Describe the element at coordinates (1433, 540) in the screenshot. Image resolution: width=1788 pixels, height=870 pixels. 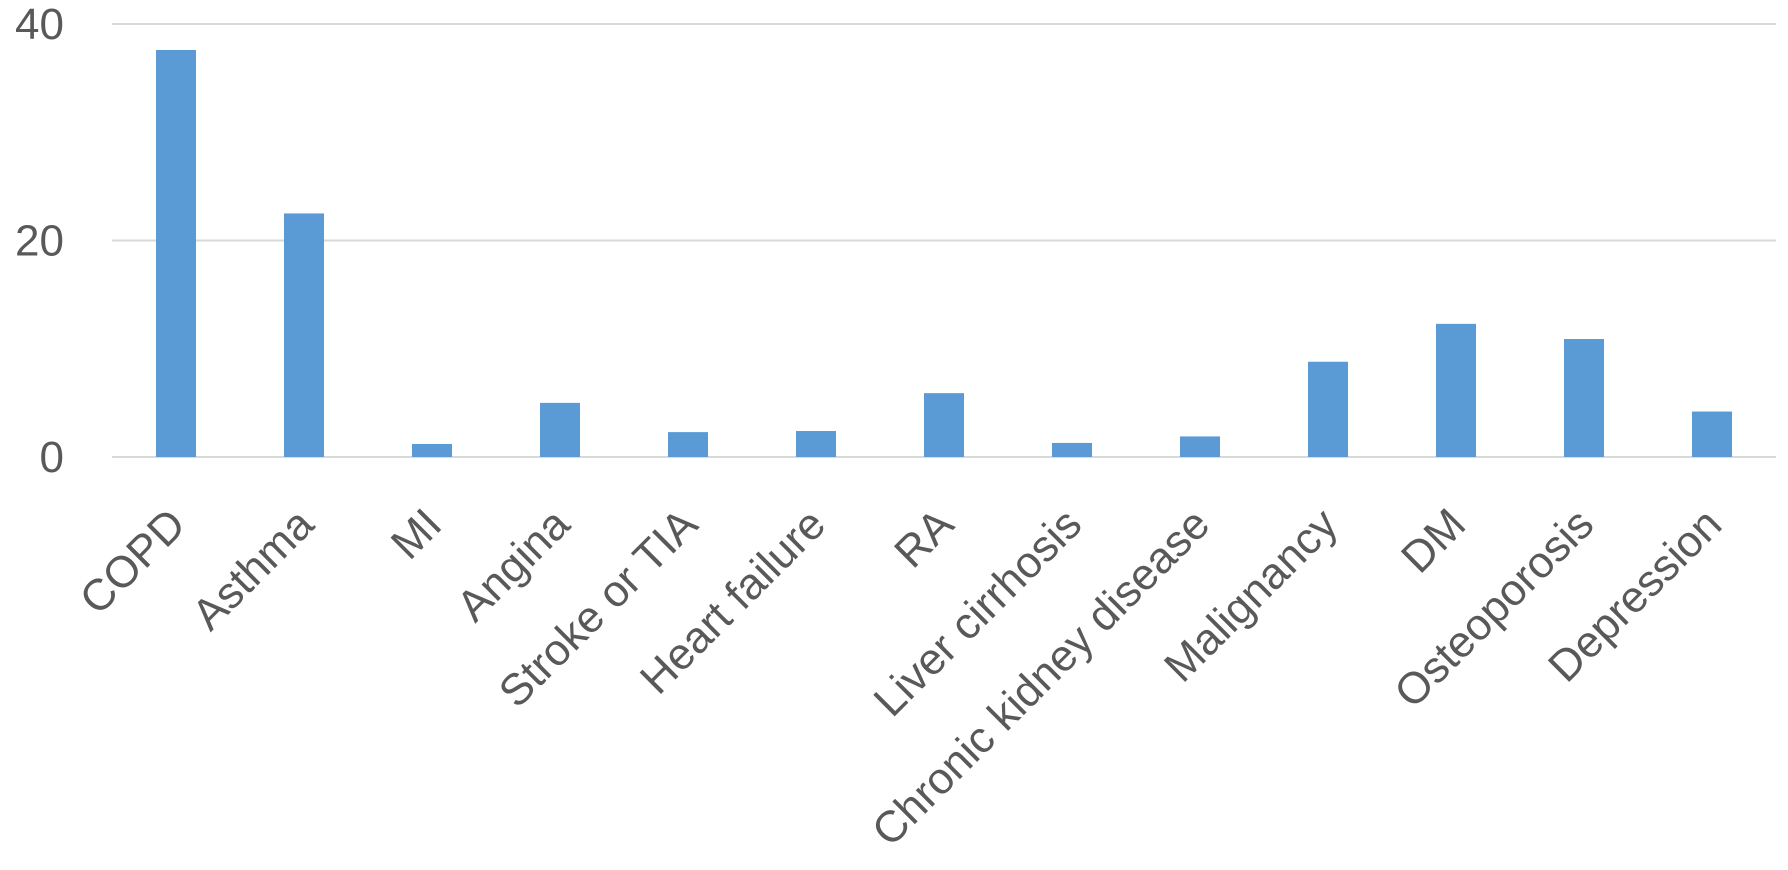
I see `x-tick-label: DM` at that location.